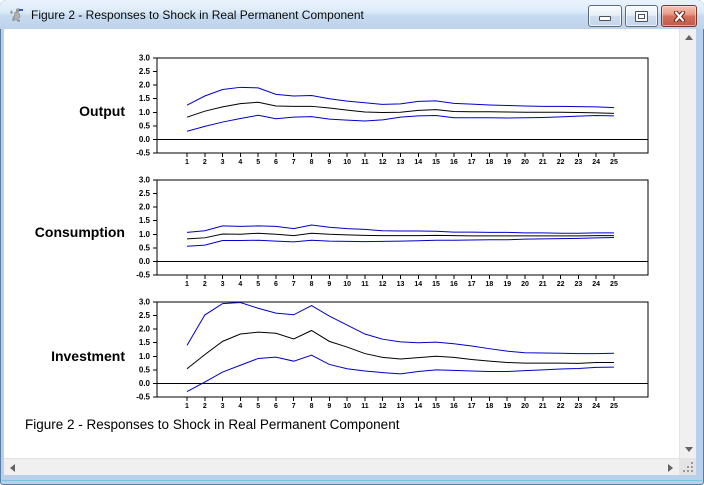 Image resolution: width=704 pixels, height=485 pixels. I want to click on triangle-left-icon, so click(12, 467).